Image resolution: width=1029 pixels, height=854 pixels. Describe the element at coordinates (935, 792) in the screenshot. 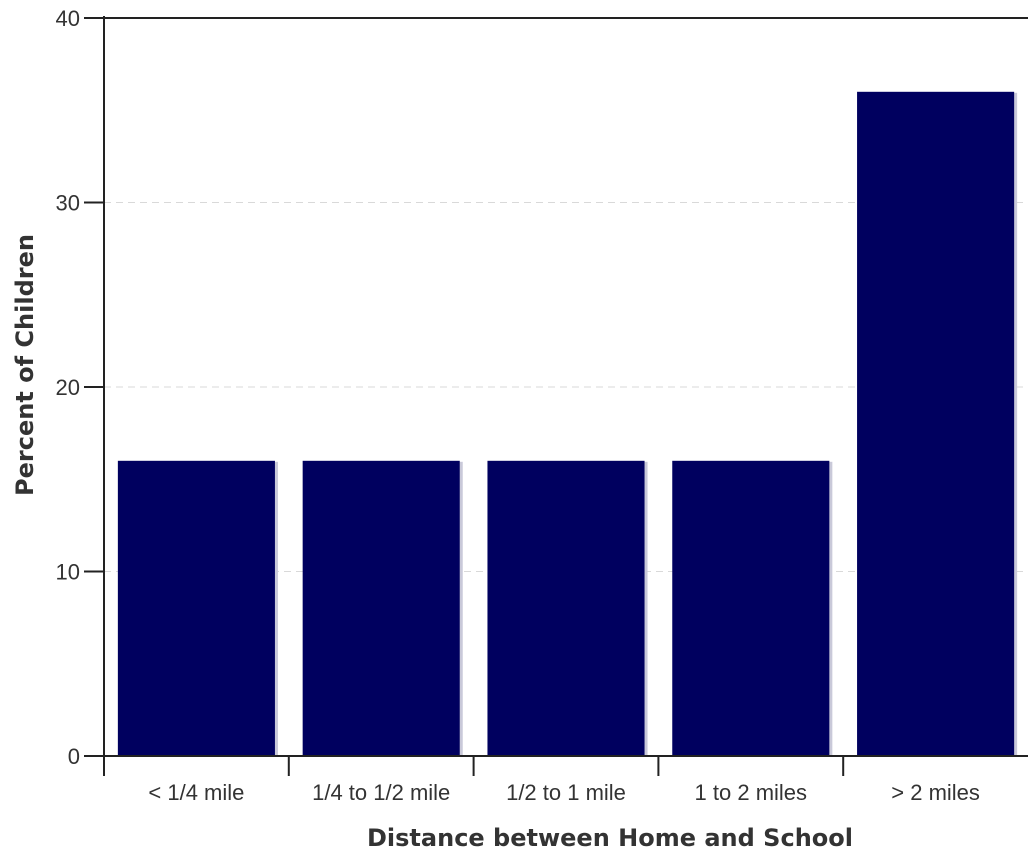

I see `x-category-label: > 2 miles` at that location.